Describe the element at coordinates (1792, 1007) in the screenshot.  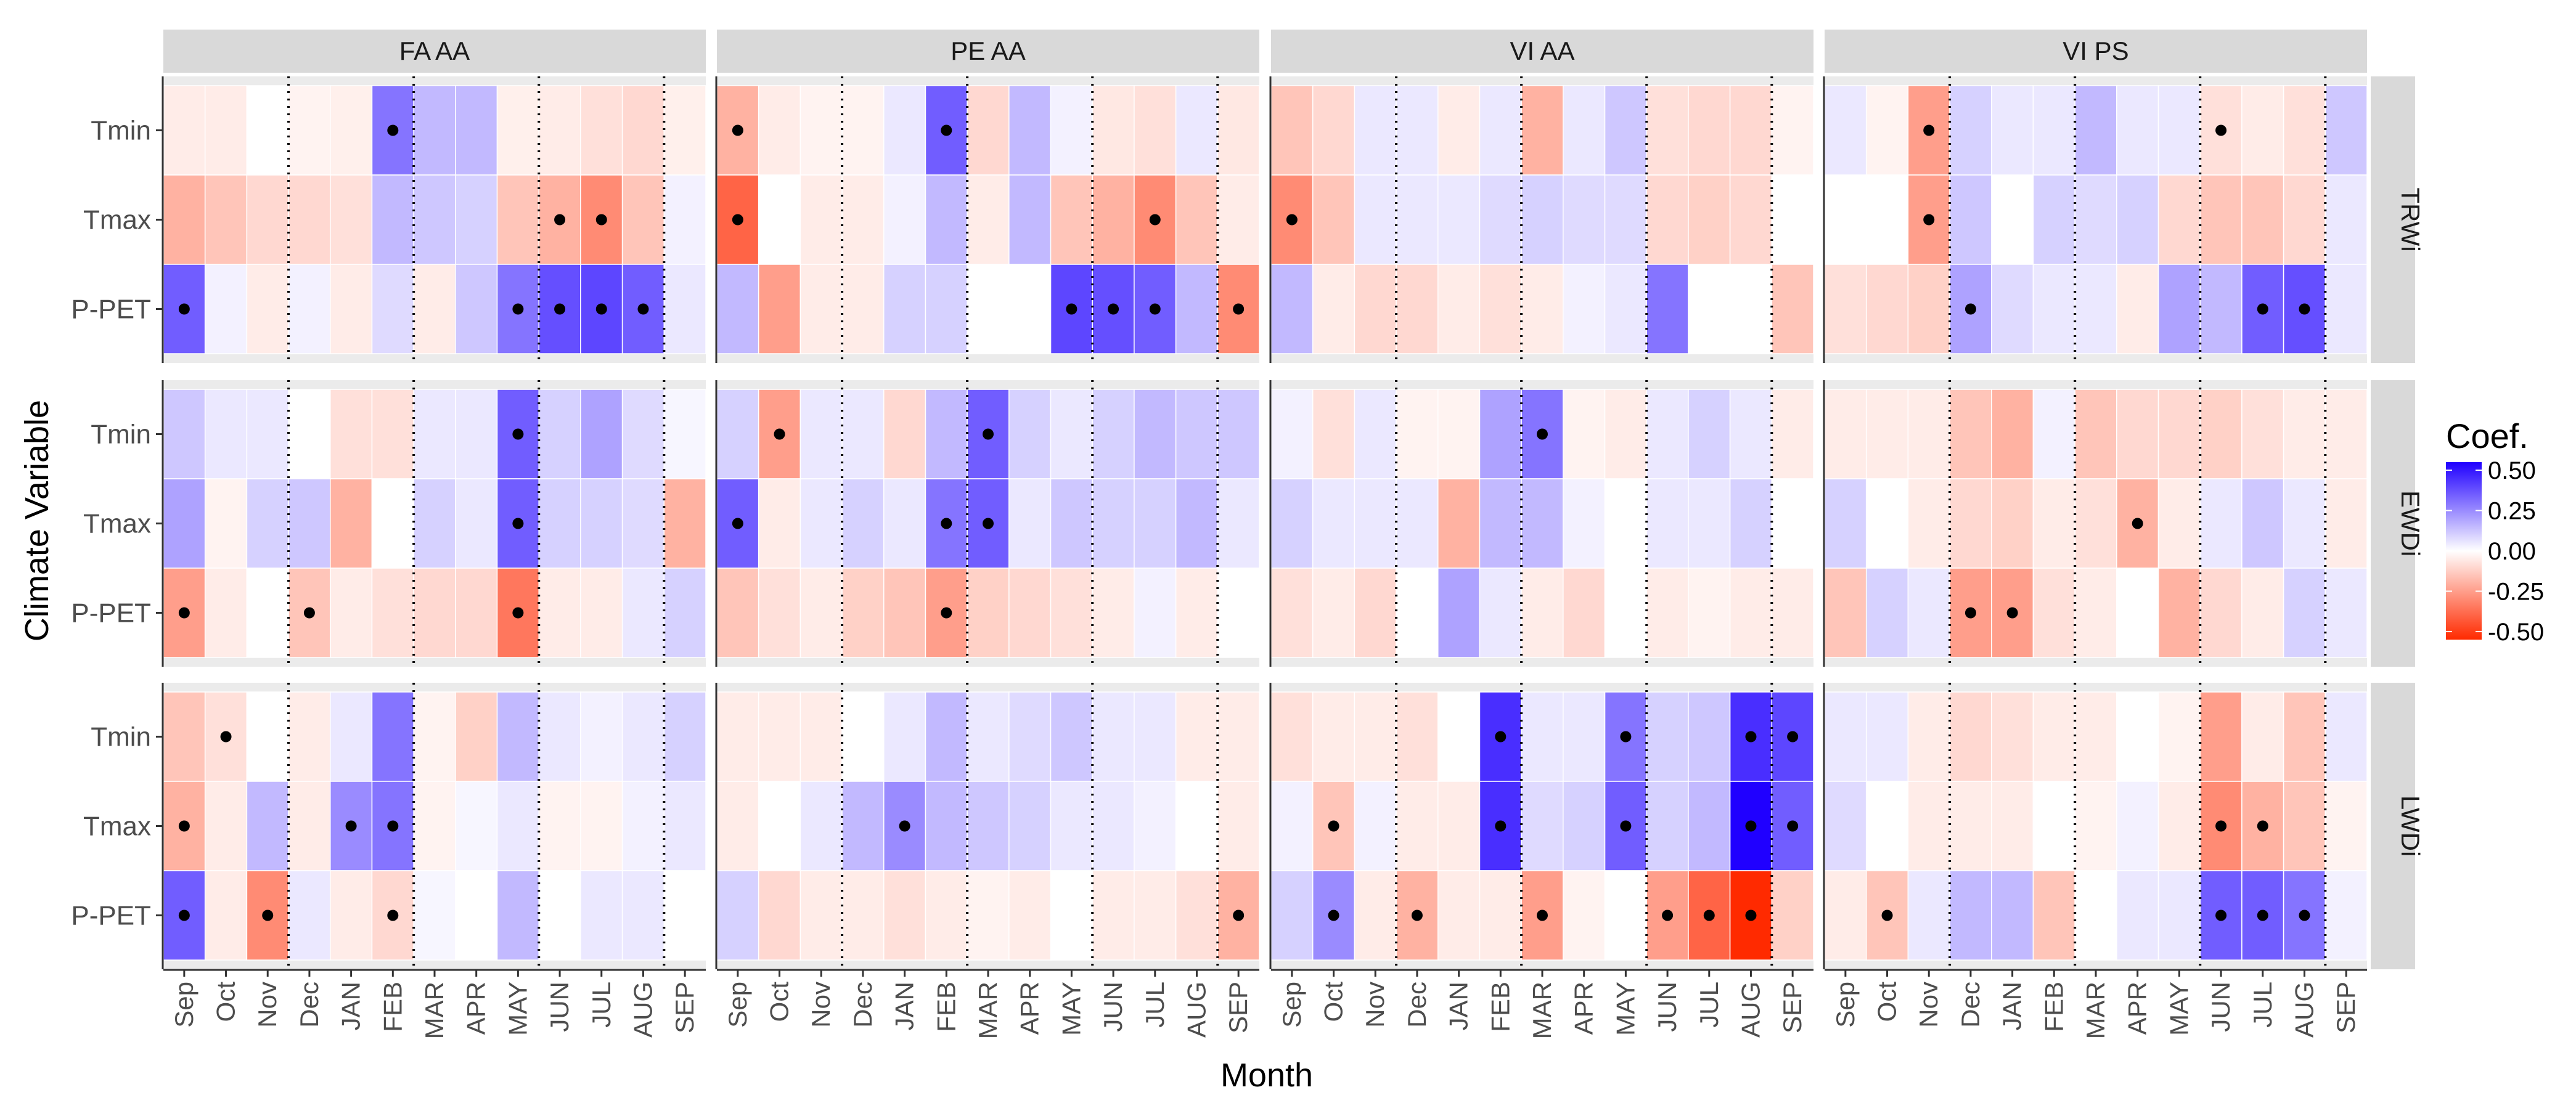
I see `x-tick-label: SEP` at that location.